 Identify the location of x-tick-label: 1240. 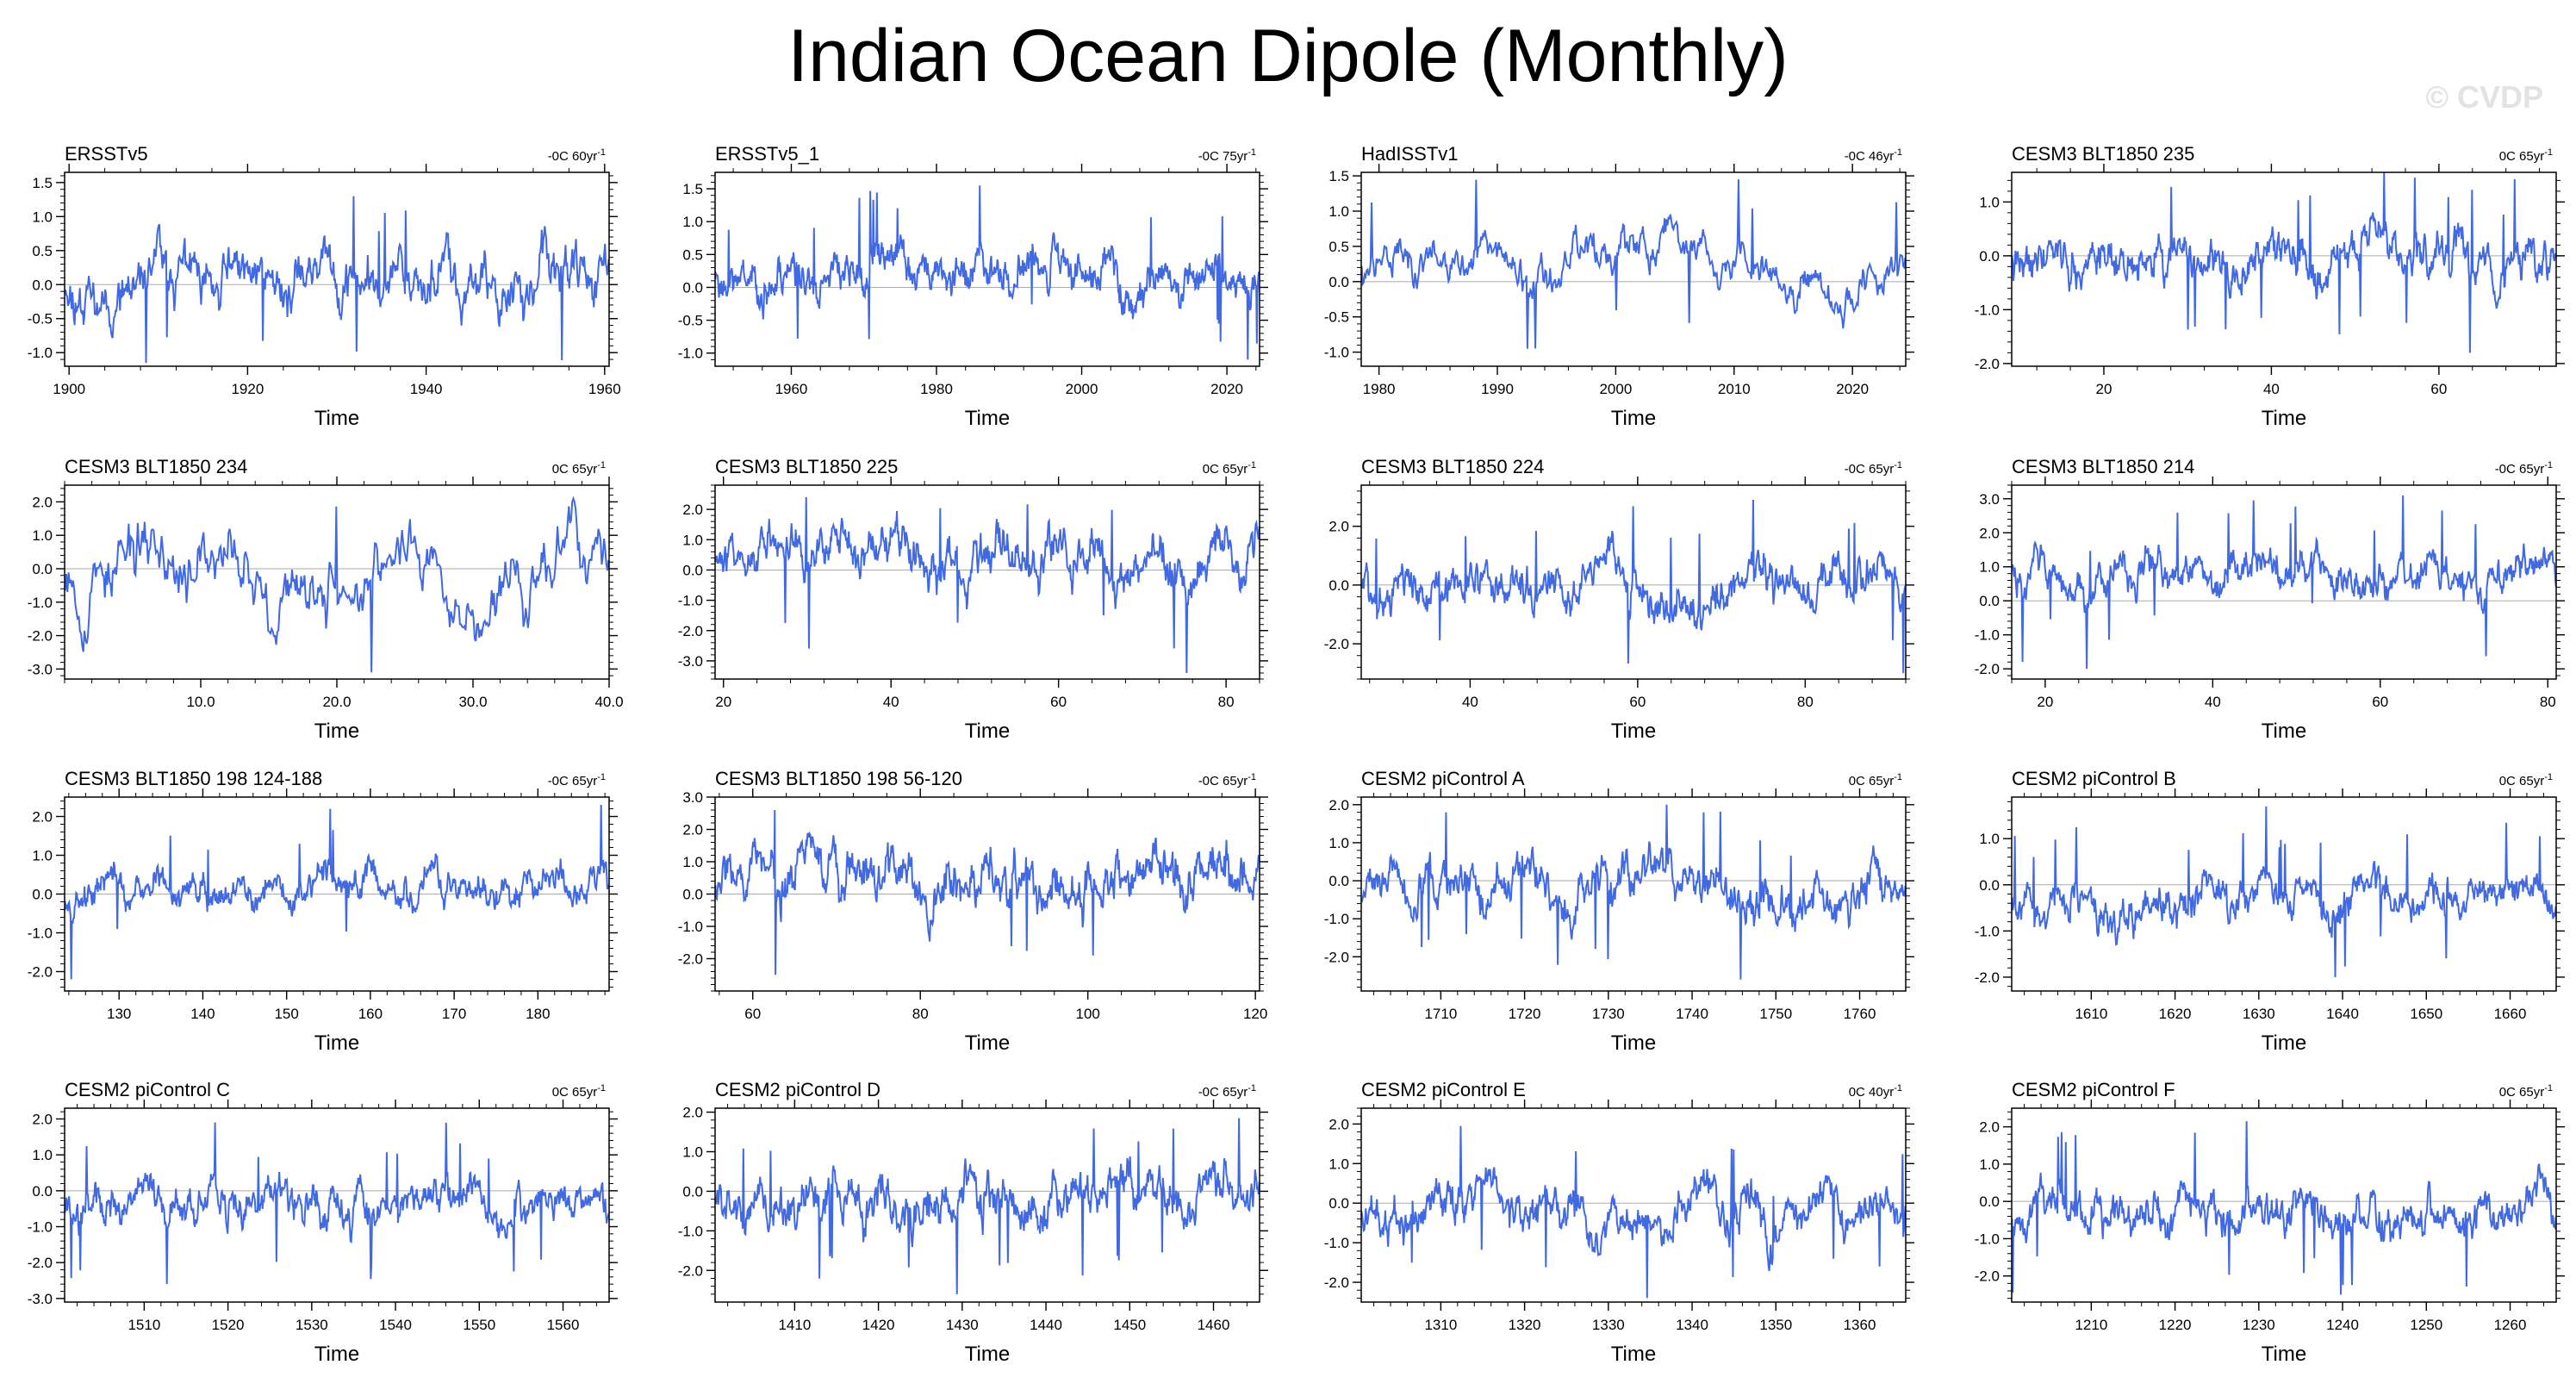
(2343, 1325).